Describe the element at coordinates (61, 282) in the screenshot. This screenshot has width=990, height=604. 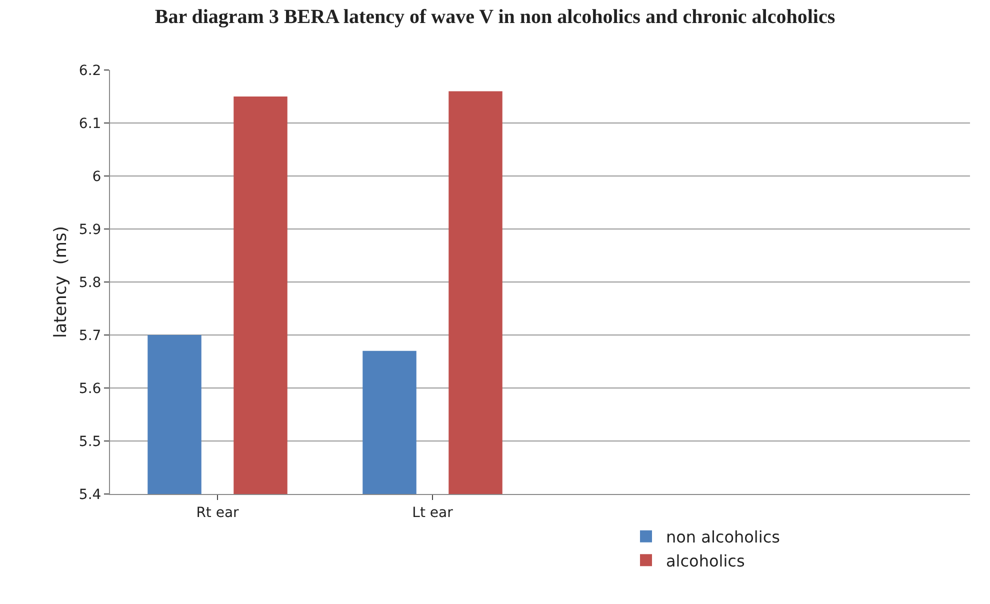
I see `y-axis-title: latency (ms)` at that location.